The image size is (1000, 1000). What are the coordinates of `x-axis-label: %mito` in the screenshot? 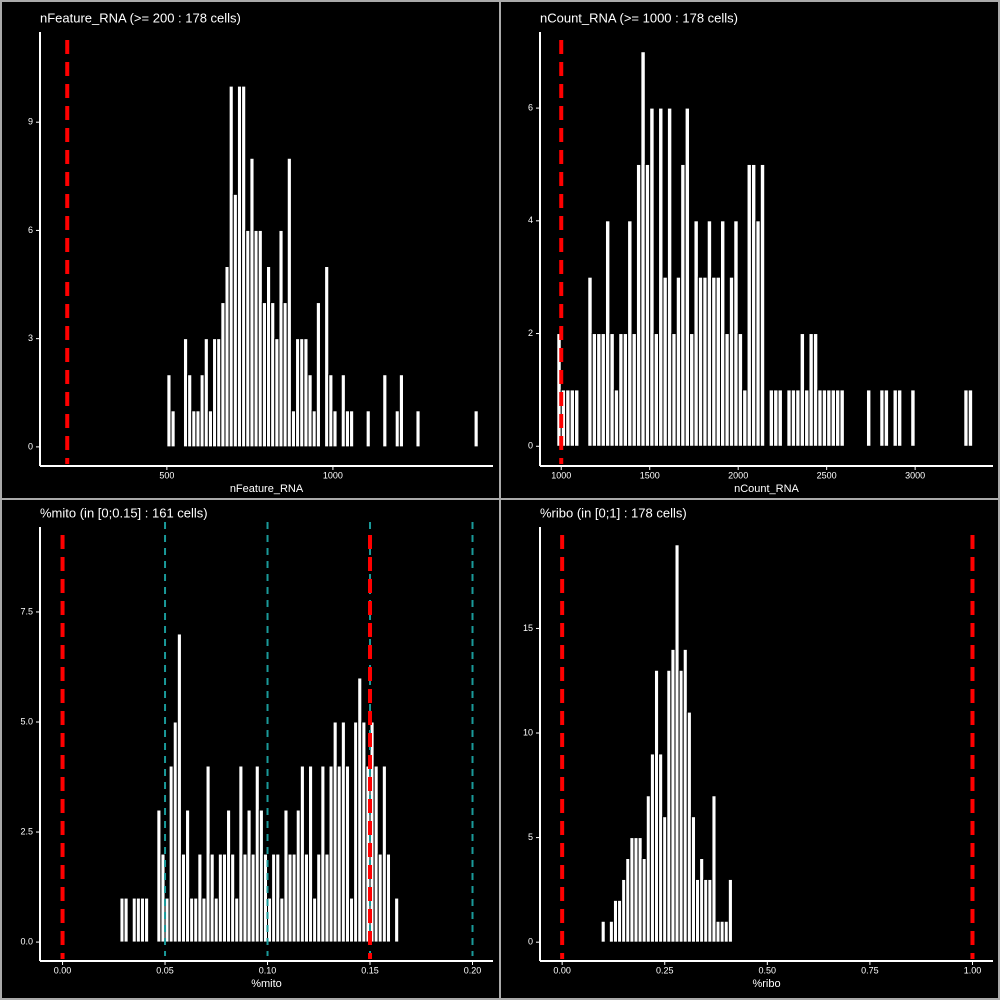 It's located at (266, 984).